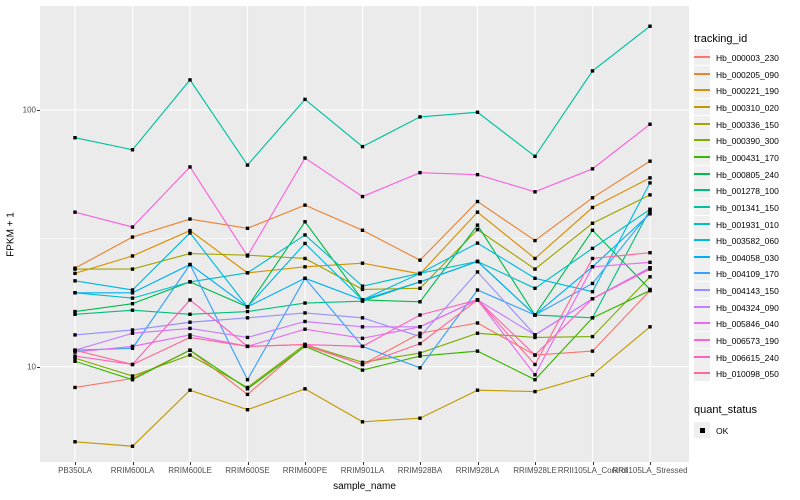  Describe the element at coordinates (747, 191) in the screenshot. I see `legend-item-label: Hb_001278_100` at that location.